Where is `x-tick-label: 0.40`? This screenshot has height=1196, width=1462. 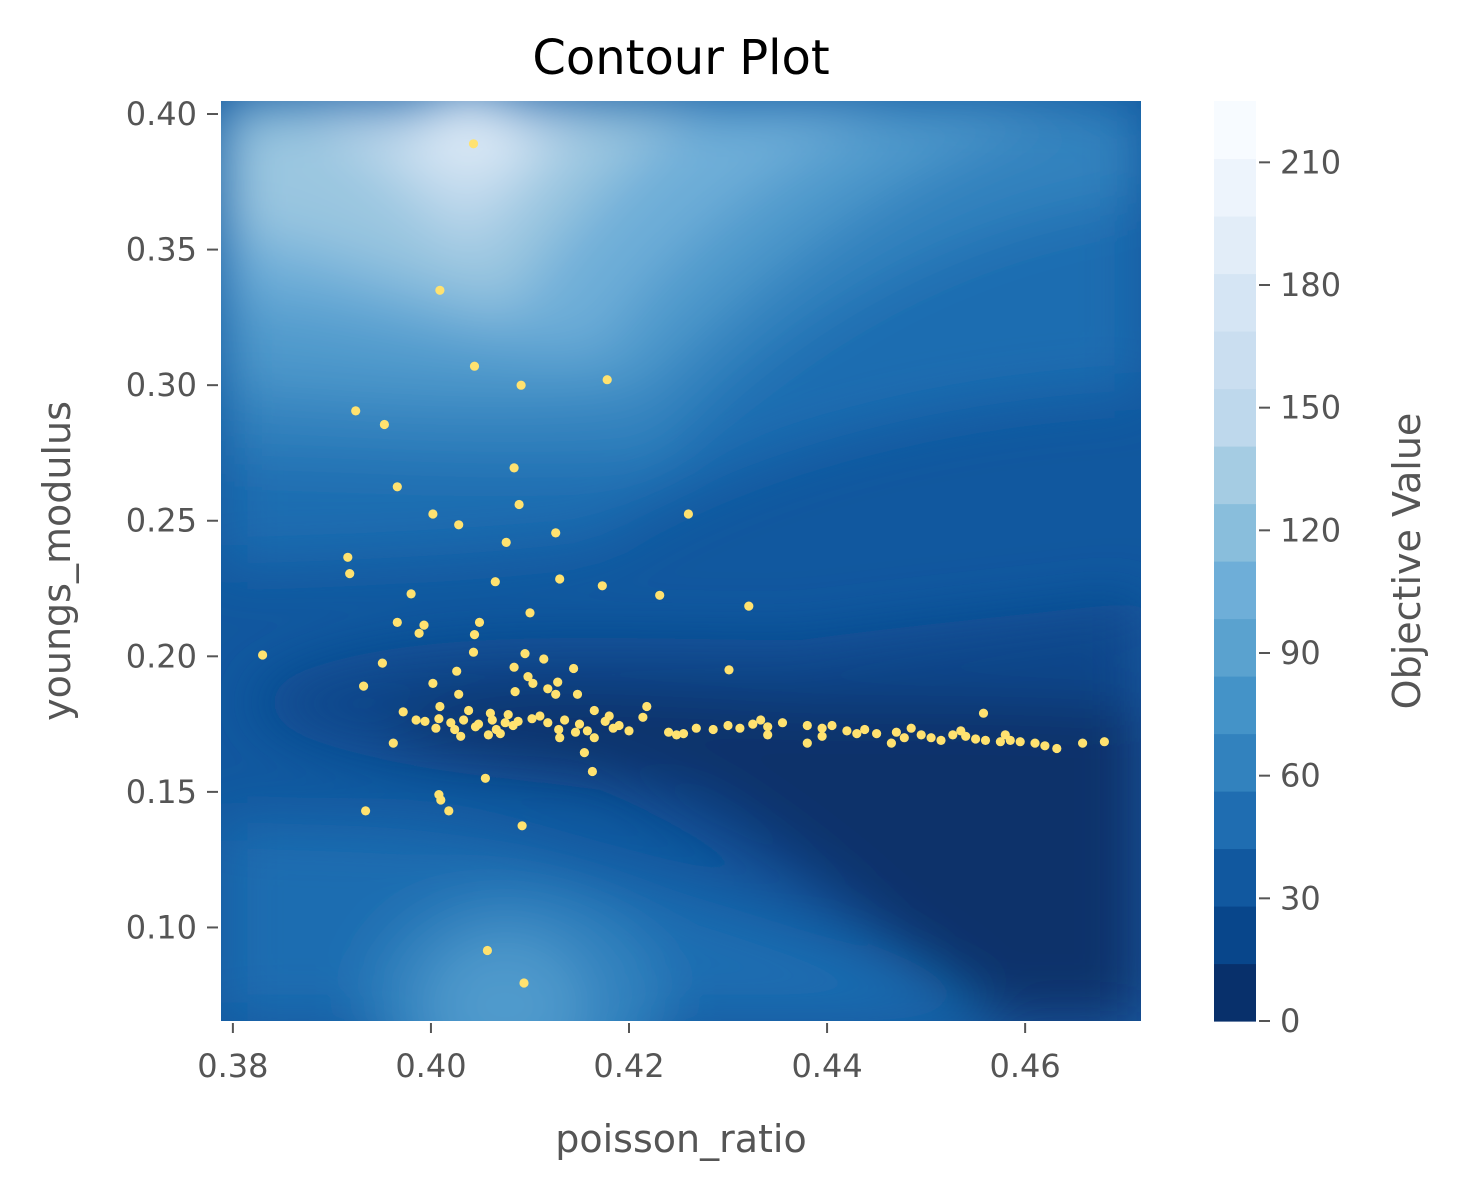
x-tick-label: 0.40 is located at coordinates (430, 1066).